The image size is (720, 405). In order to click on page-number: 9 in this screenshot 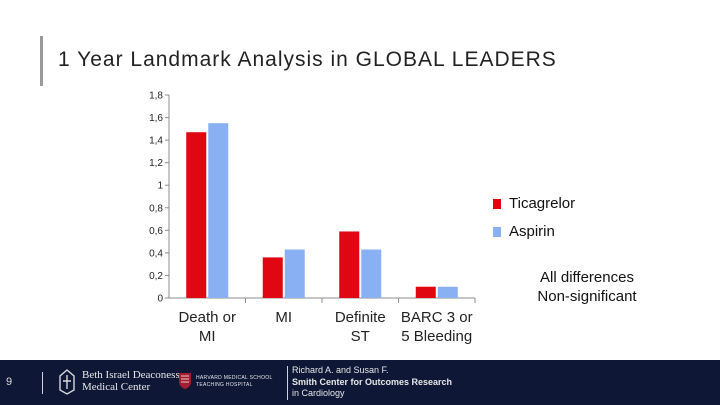, I will do `click(9, 382)`.